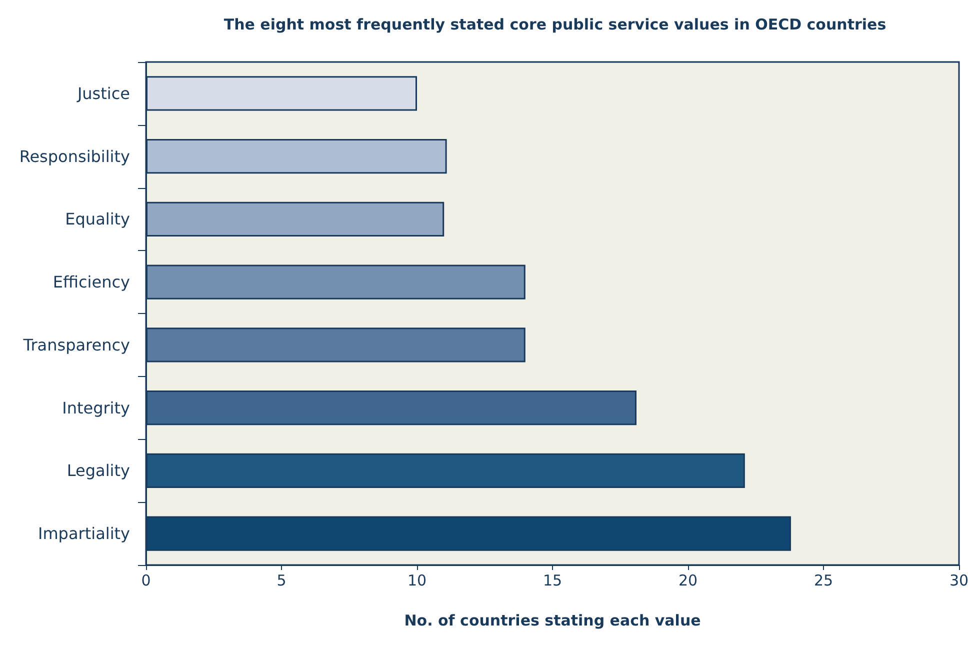  Describe the element at coordinates (688, 581) in the screenshot. I see `x-tick-label: 20` at that location.